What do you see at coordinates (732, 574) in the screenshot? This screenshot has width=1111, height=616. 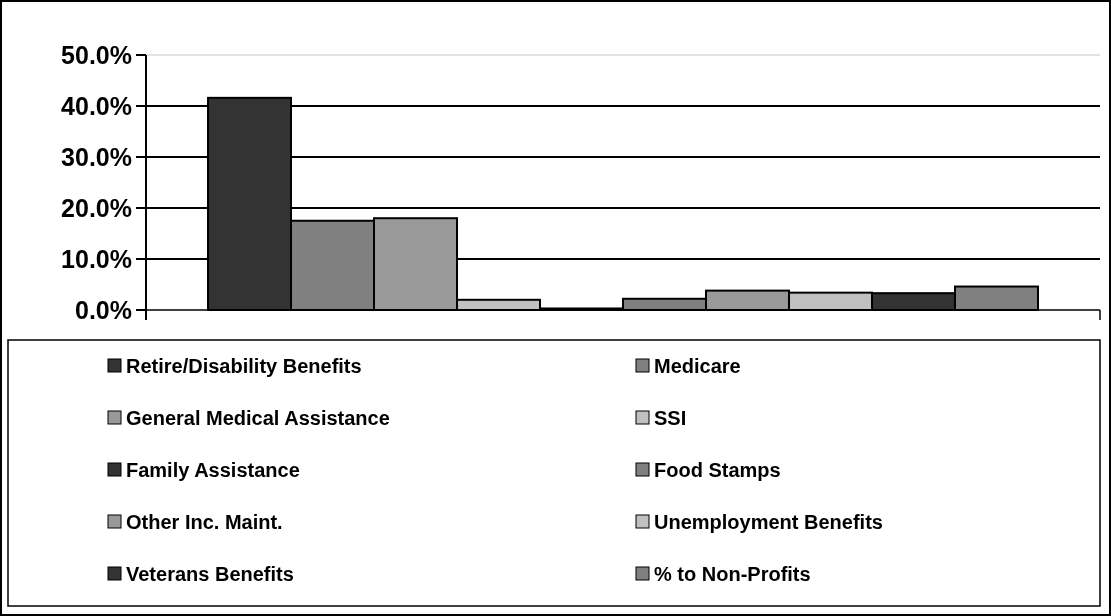 I see `legend-label: % to Non-Profits` at bounding box center [732, 574].